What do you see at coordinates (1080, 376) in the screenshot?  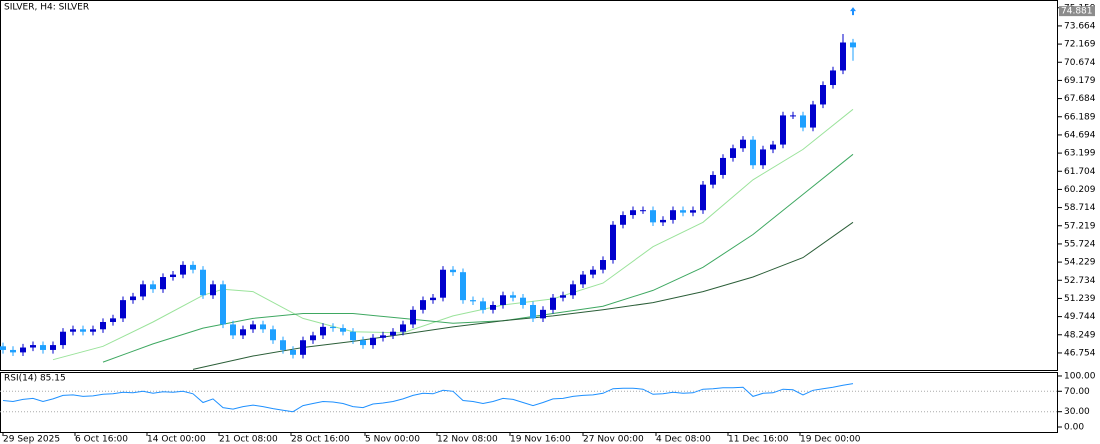 I see `y-tick-label: 100.00` at bounding box center [1080, 376].